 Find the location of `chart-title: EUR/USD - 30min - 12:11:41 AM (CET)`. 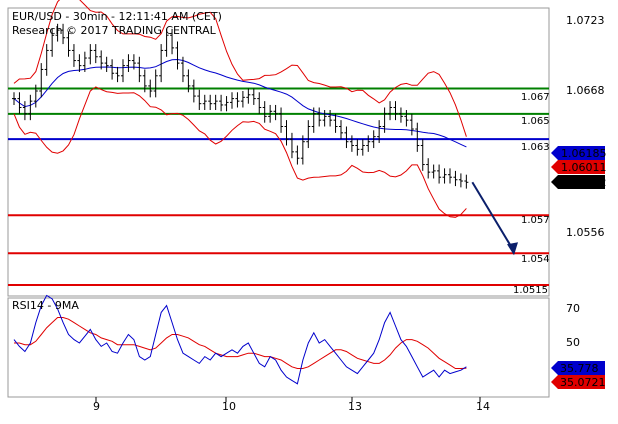

chart-title: EUR/USD - 30min - 12:11:41 AM (CET) is located at coordinates (117, 16).